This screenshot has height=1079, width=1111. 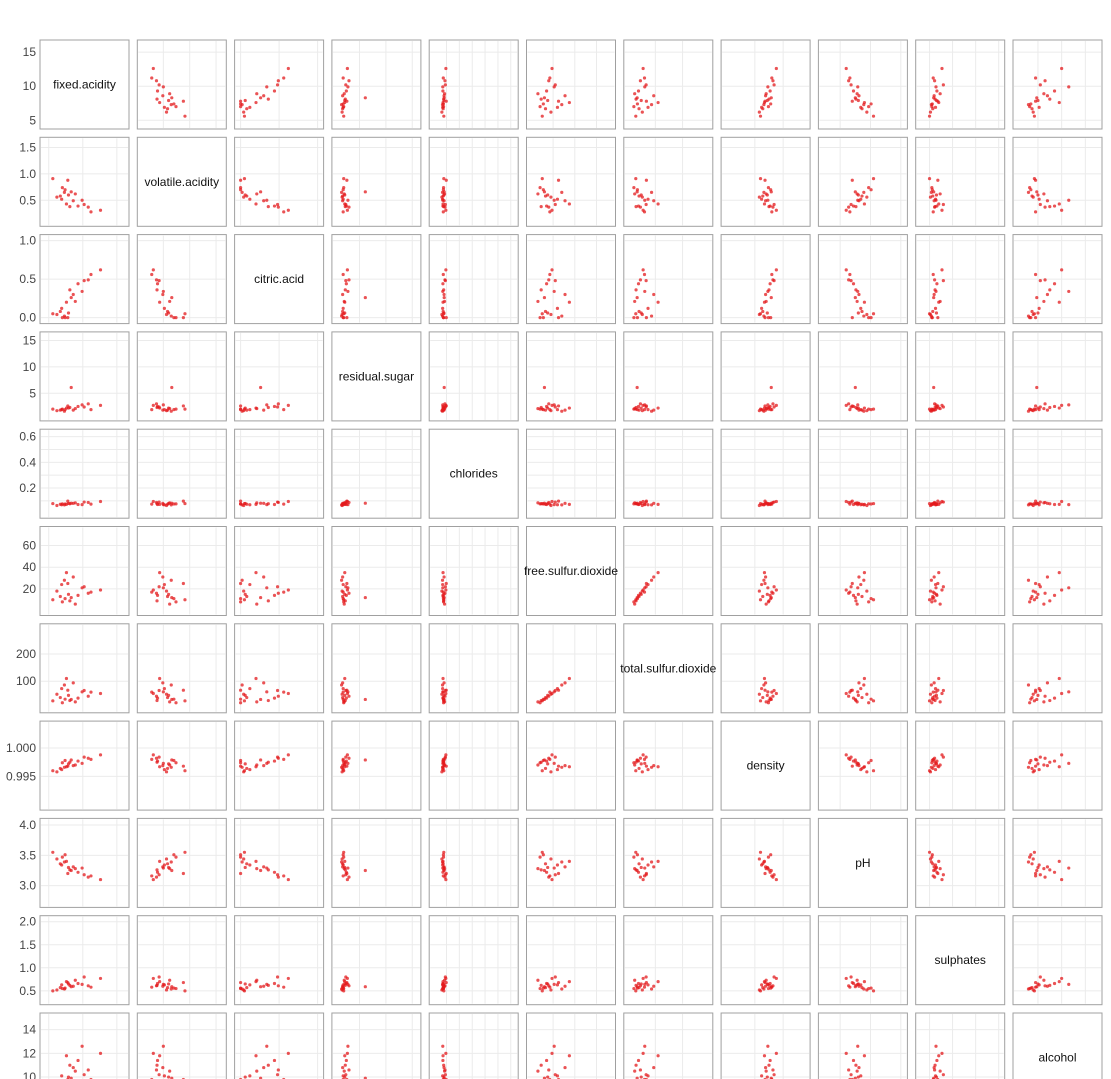 I want to click on panel-residual.sugar-vs-fixed.acidity, so click(x=84, y=376).